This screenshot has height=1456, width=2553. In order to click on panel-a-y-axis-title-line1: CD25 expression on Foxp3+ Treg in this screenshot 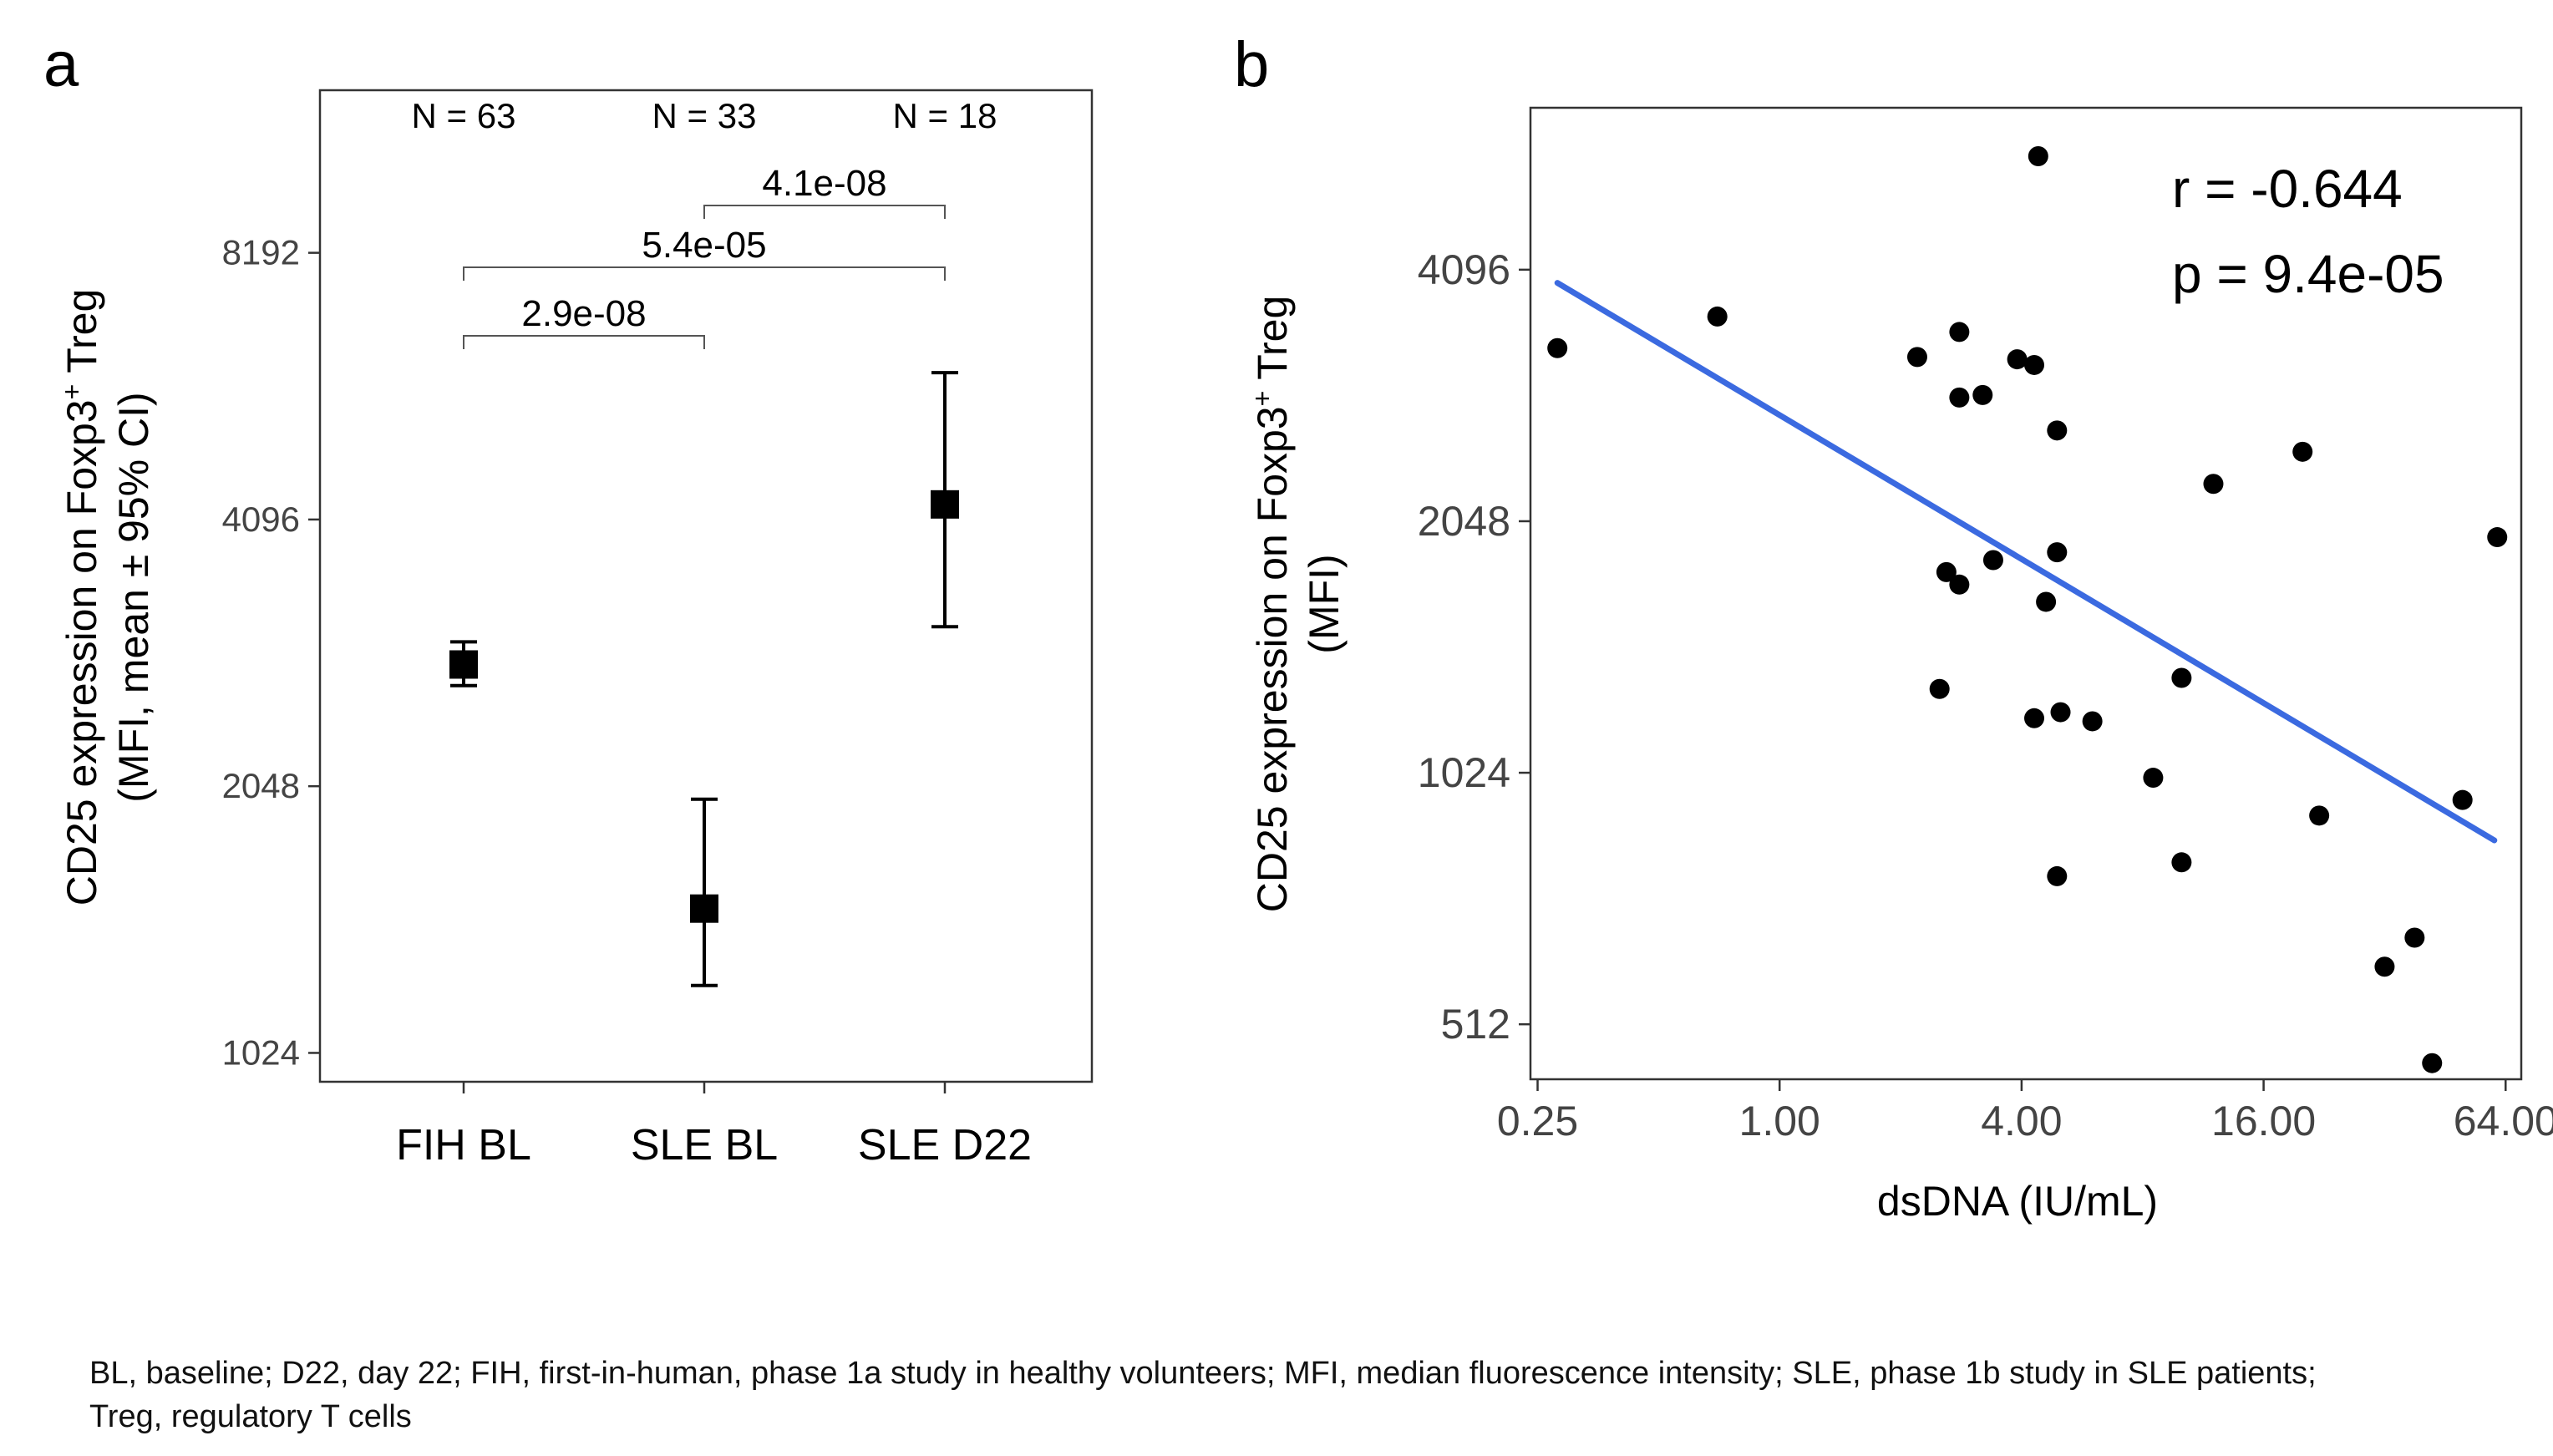, I will do `click(81, 597)`.